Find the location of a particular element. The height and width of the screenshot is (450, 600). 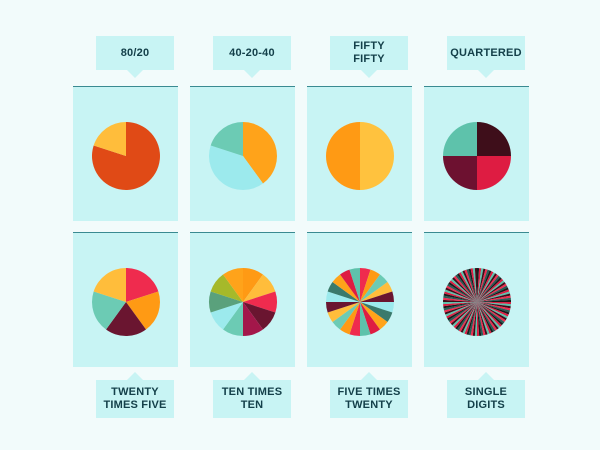

pie-quartered is located at coordinates (477, 156).